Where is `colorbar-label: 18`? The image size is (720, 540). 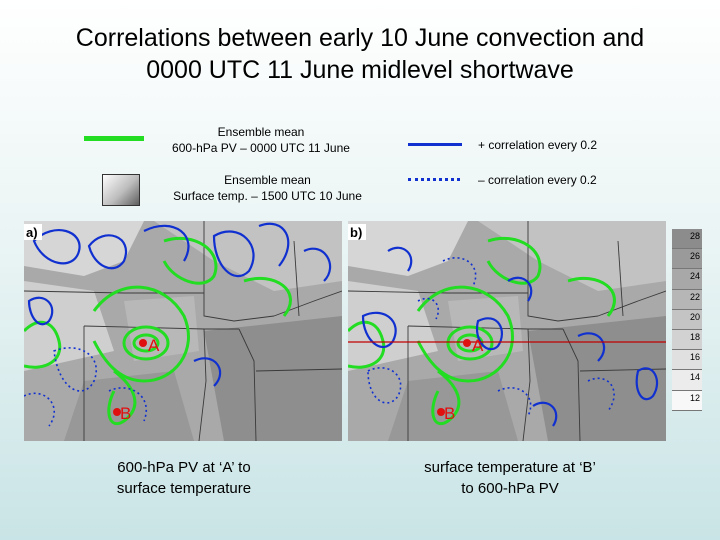
colorbar-label: 18 is located at coordinates (694, 336).